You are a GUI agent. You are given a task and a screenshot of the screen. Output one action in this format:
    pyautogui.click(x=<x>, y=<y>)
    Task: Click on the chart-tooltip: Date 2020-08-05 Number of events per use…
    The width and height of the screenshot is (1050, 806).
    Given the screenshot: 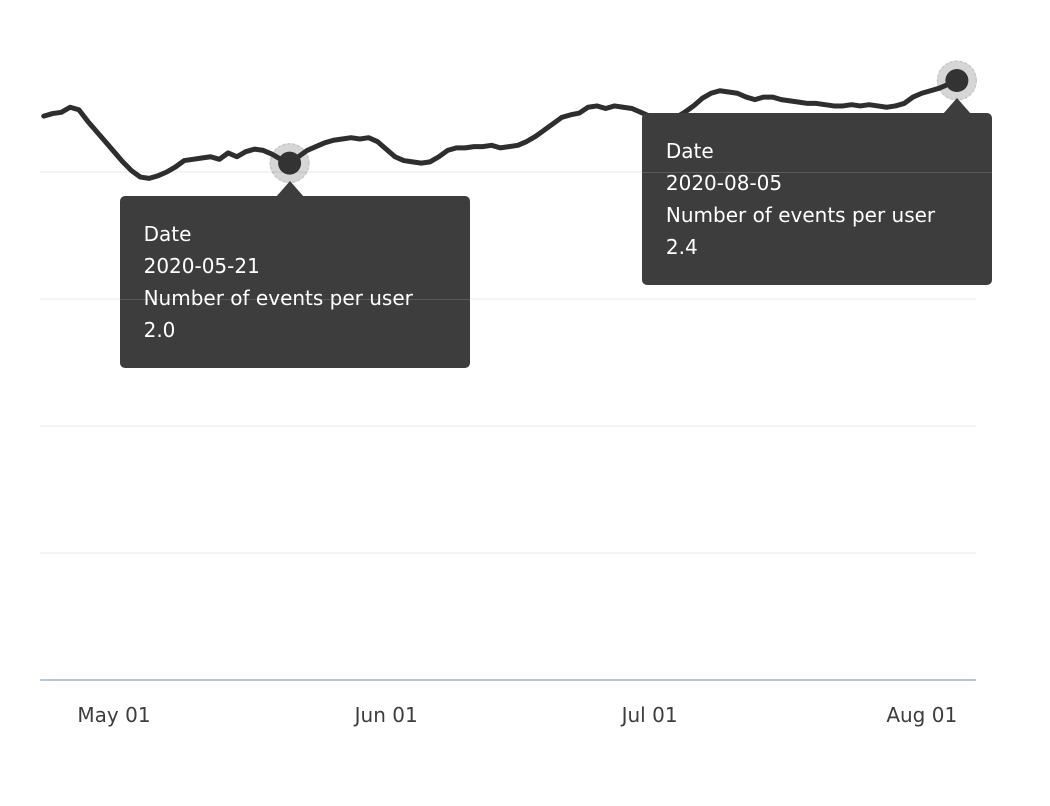 What is the action you would take?
    pyautogui.click(x=816, y=191)
    